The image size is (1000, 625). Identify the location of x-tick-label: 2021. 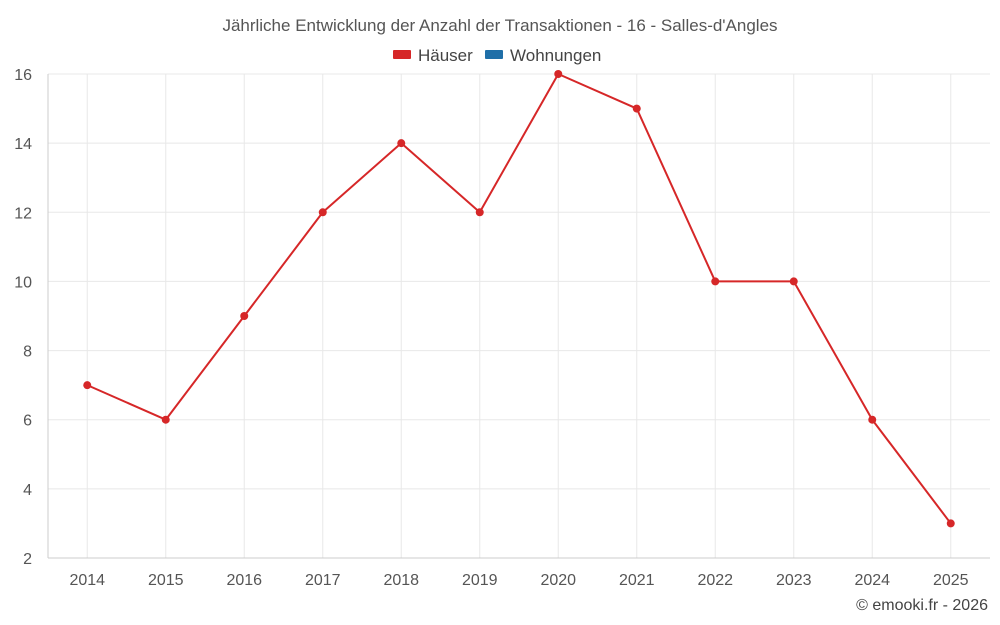
(637, 580).